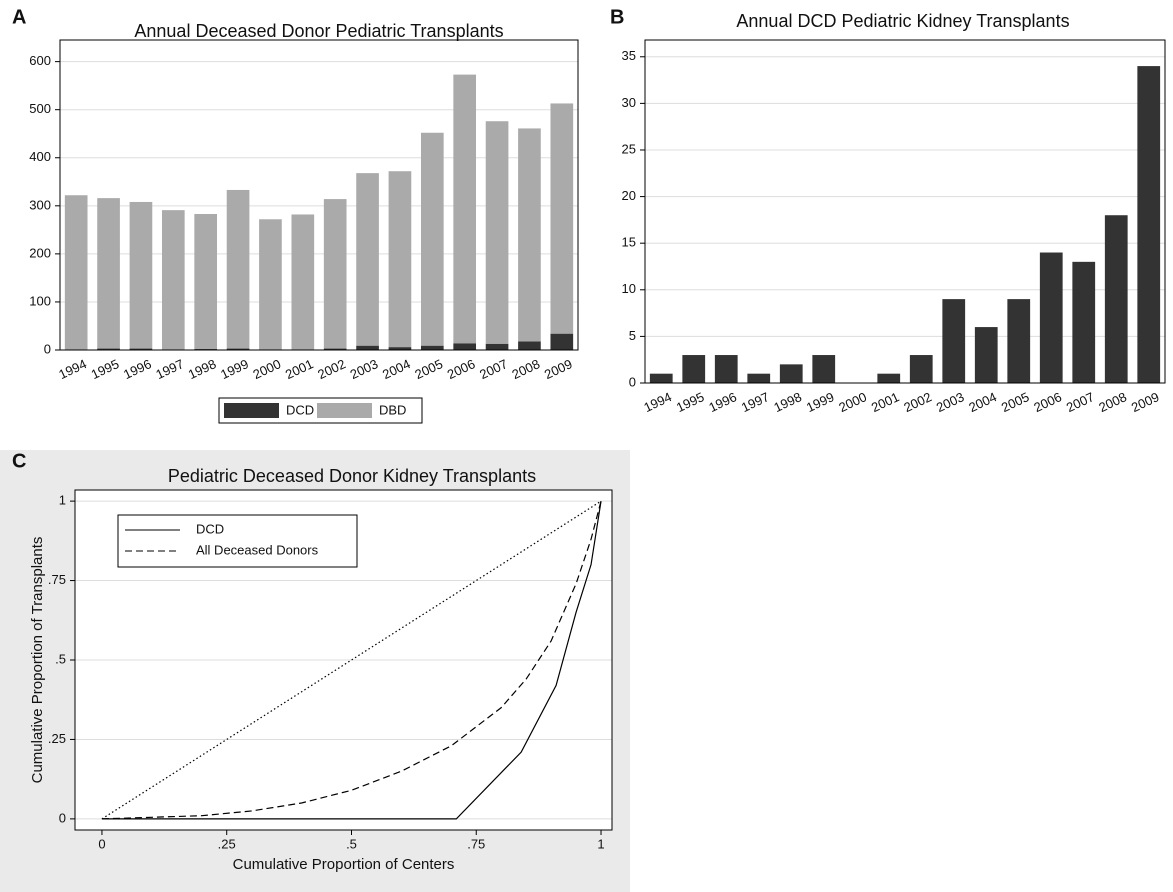 Image resolution: width=1173 pixels, height=892 pixels. What do you see at coordinates (461, 369) in the screenshot?
I see `x-tick-label: 2006` at bounding box center [461, 369].